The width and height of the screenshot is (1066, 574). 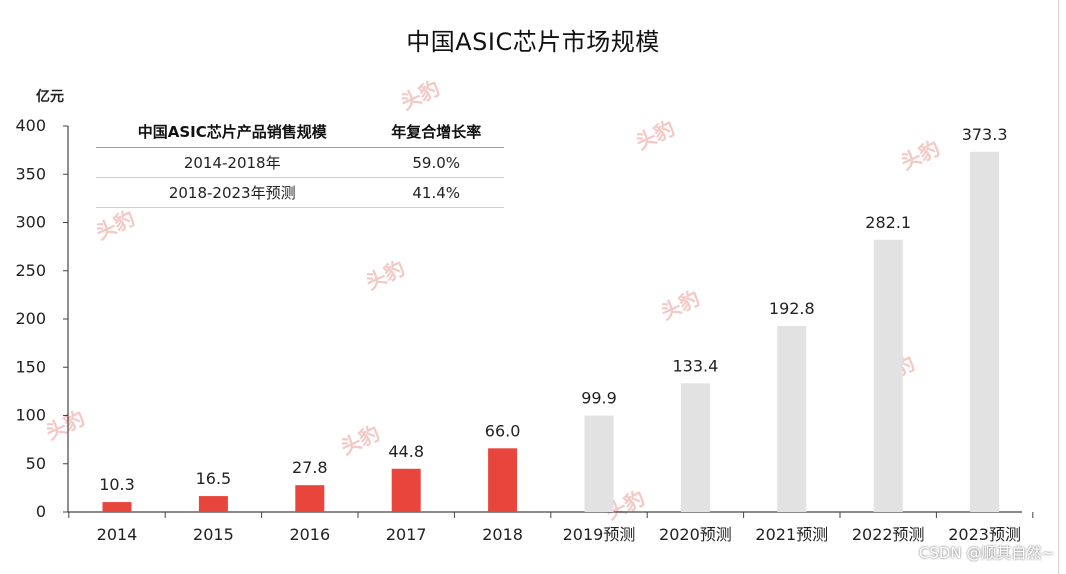 I want to click on value-label: 16.5, so click(x=214, y=478).